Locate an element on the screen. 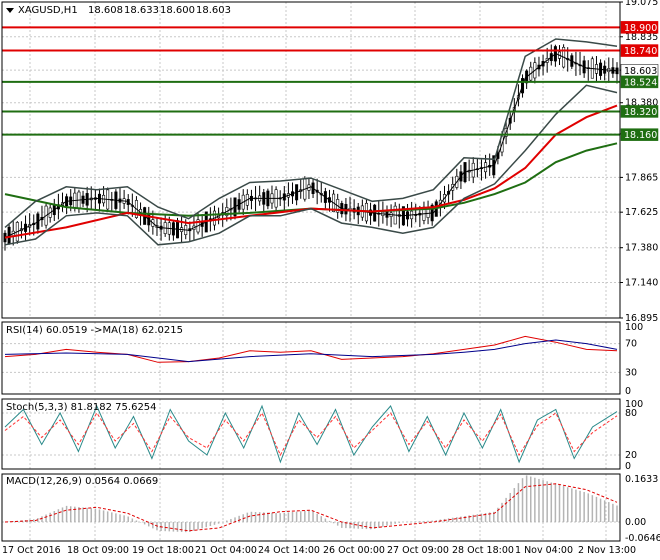 This screenshot has width=660, height=560. stochastic-panel-frame is located at coordinates (311, 434).